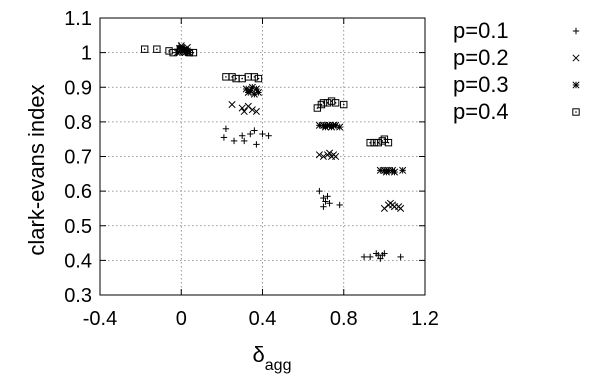  What do you see at coordinates (78, 296) in the screenshot?
I see `y-tick-label: 0.3` at bounding box center [78, 296].